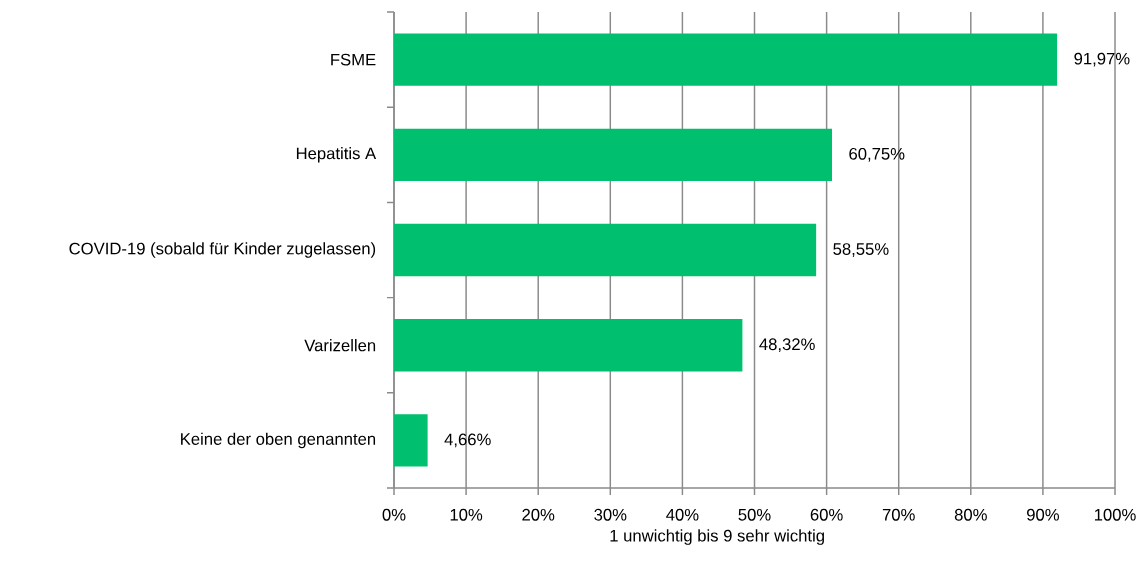 The height and width of the screenshot is (561, 1144). I want to click on data-label: 48,32%, so click(787, 345).